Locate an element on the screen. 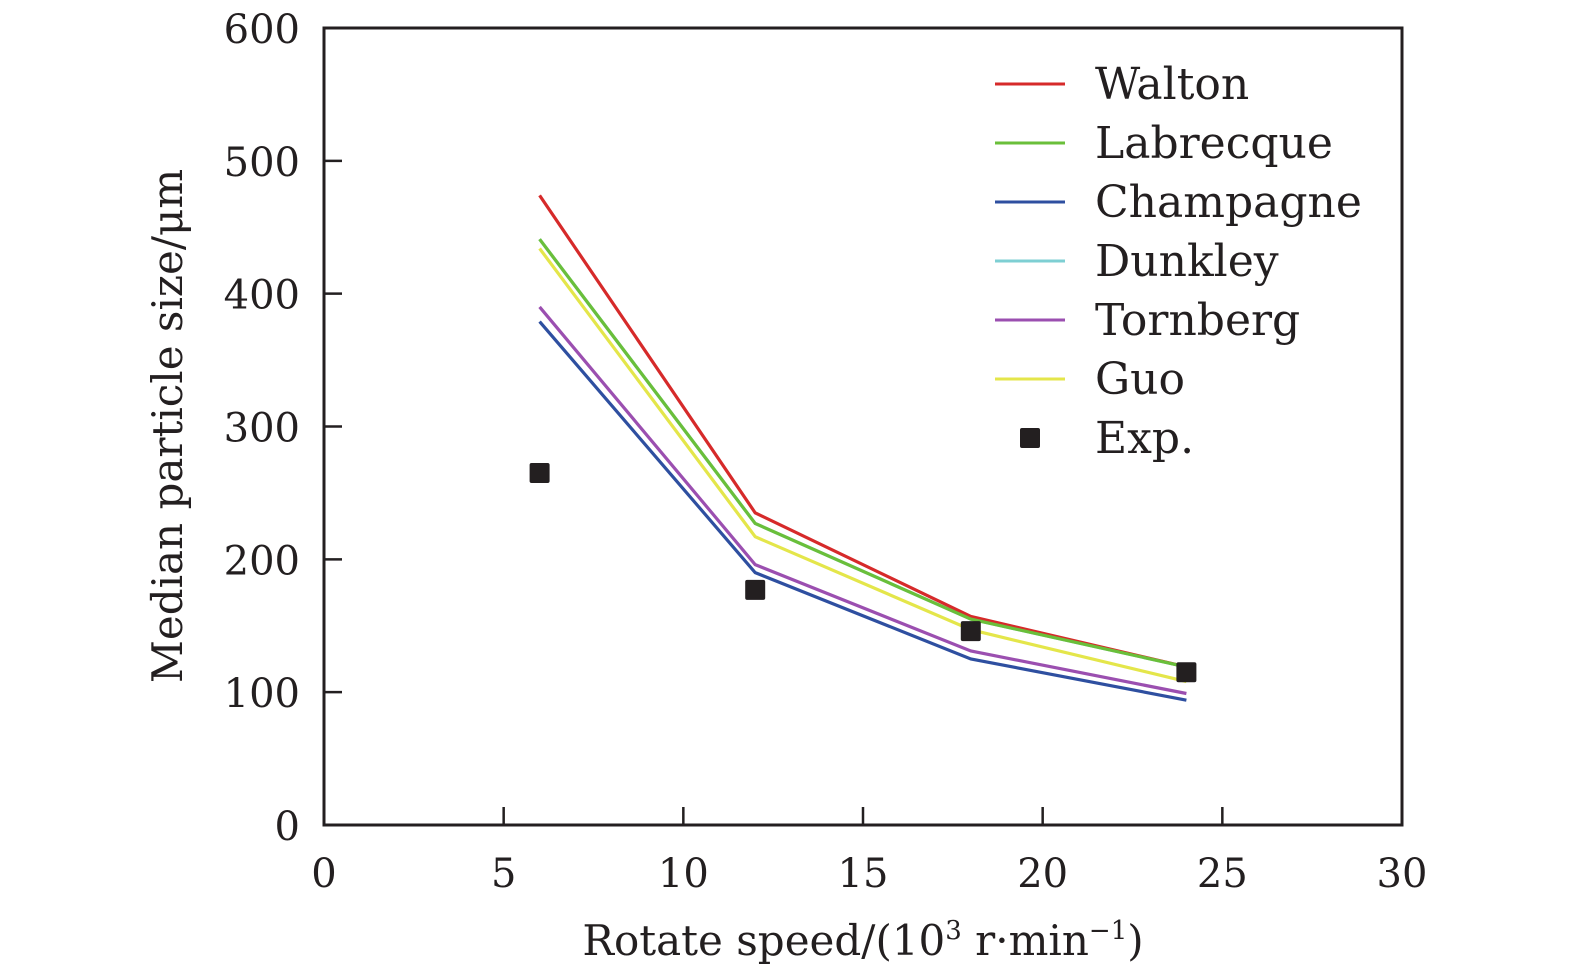 This screenshot has width=1575, height=971. y-axis-title: Median particle size/μm is located at coordinates (167, 426).